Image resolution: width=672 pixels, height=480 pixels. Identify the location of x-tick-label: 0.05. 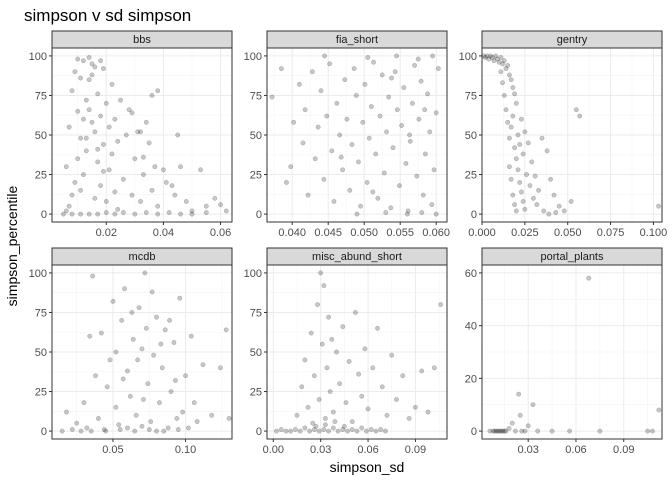
(112, 450).